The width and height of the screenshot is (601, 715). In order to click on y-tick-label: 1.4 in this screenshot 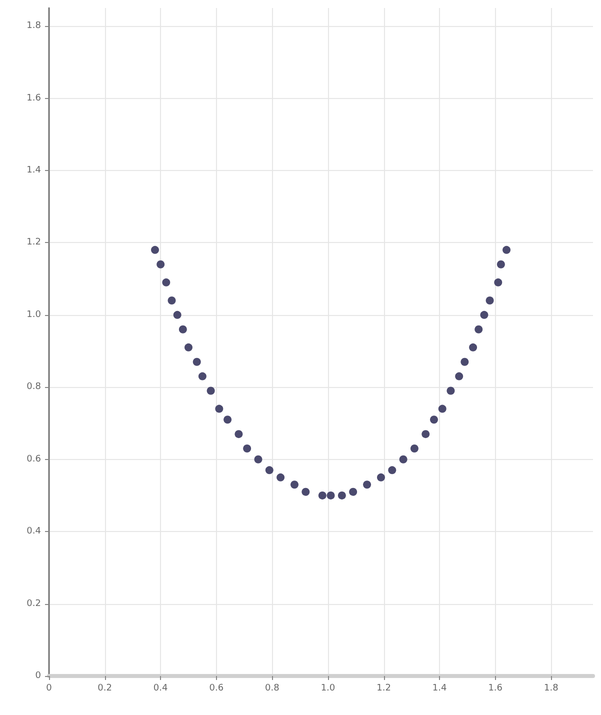, I will do `click(34, 170)`.